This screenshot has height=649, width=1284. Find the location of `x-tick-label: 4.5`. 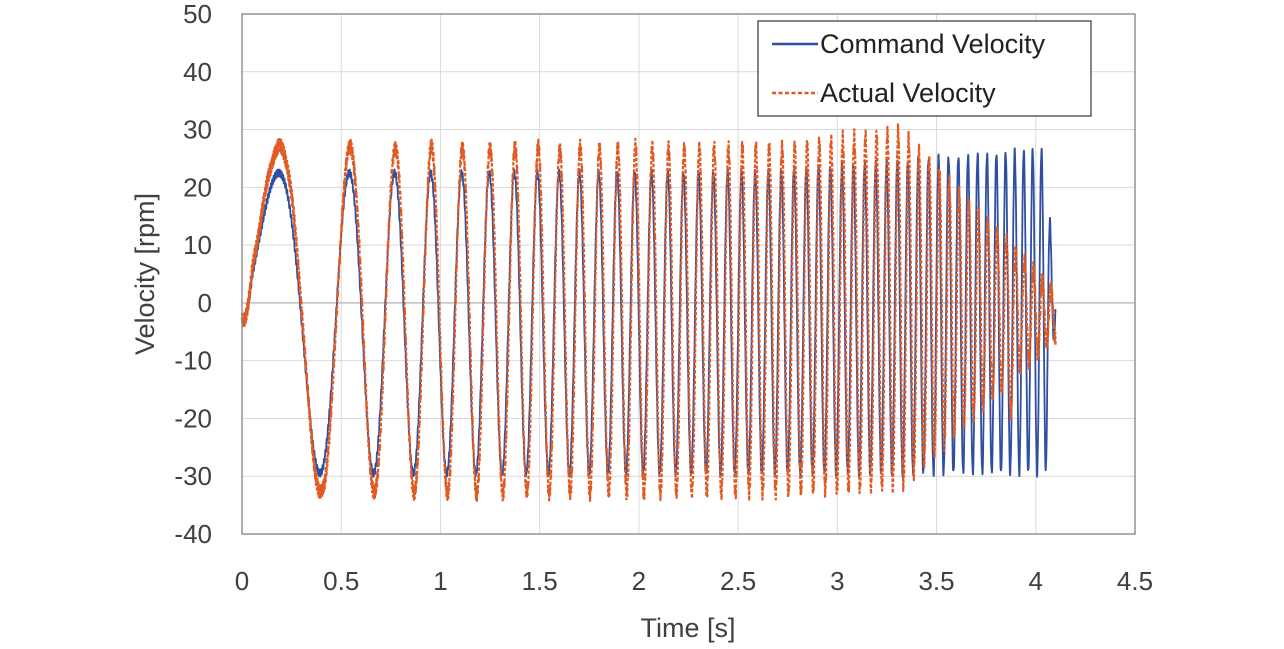

x-tick-label: 4.5 is located at coordinates (1135, 581).